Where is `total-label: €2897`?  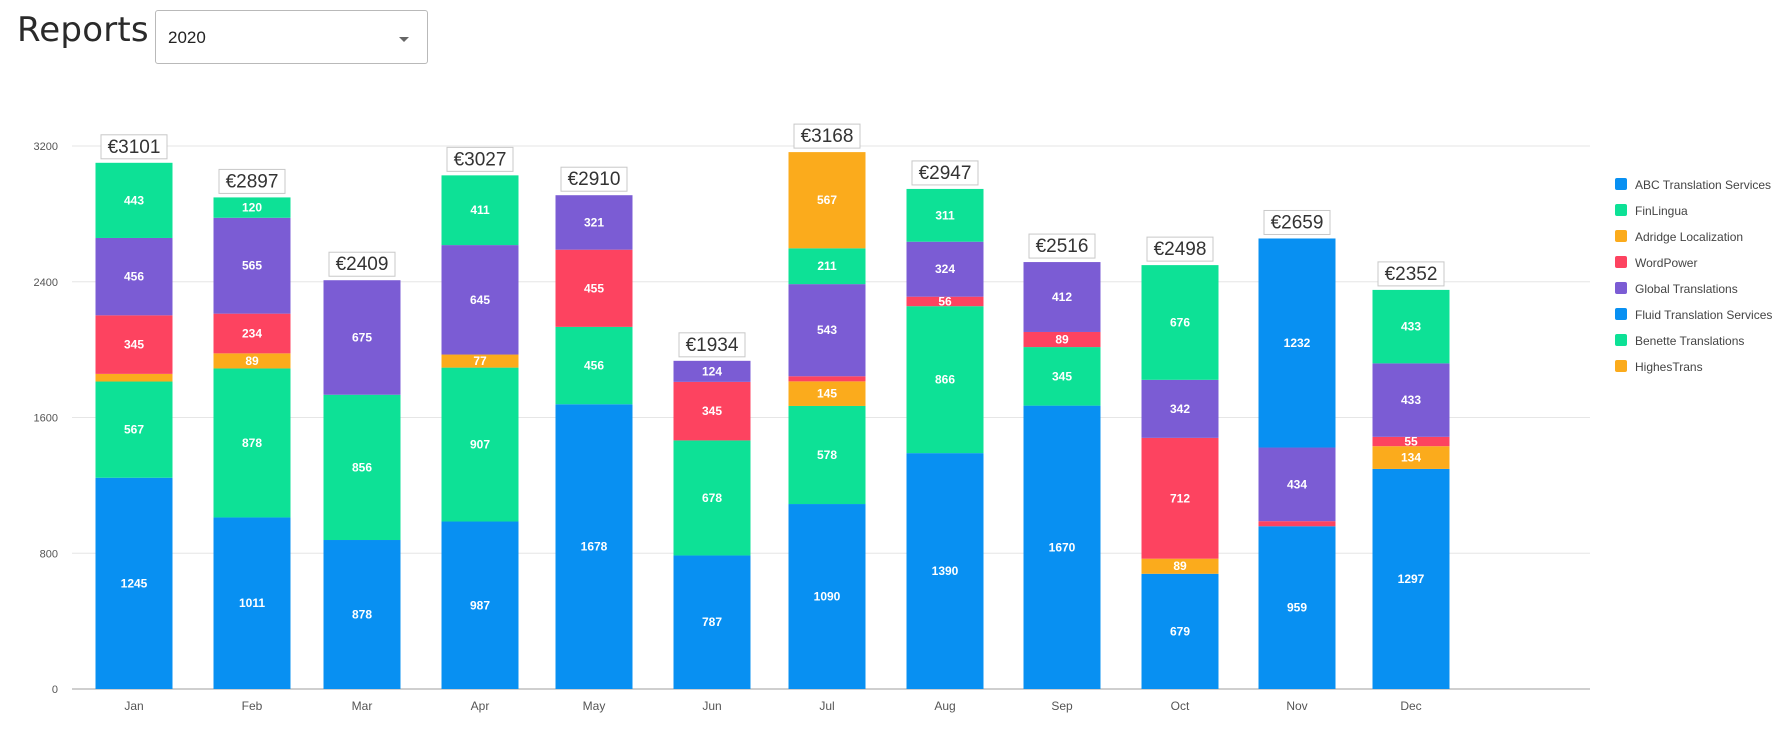
total-label: €2897 is located at coordinates (252, 181).